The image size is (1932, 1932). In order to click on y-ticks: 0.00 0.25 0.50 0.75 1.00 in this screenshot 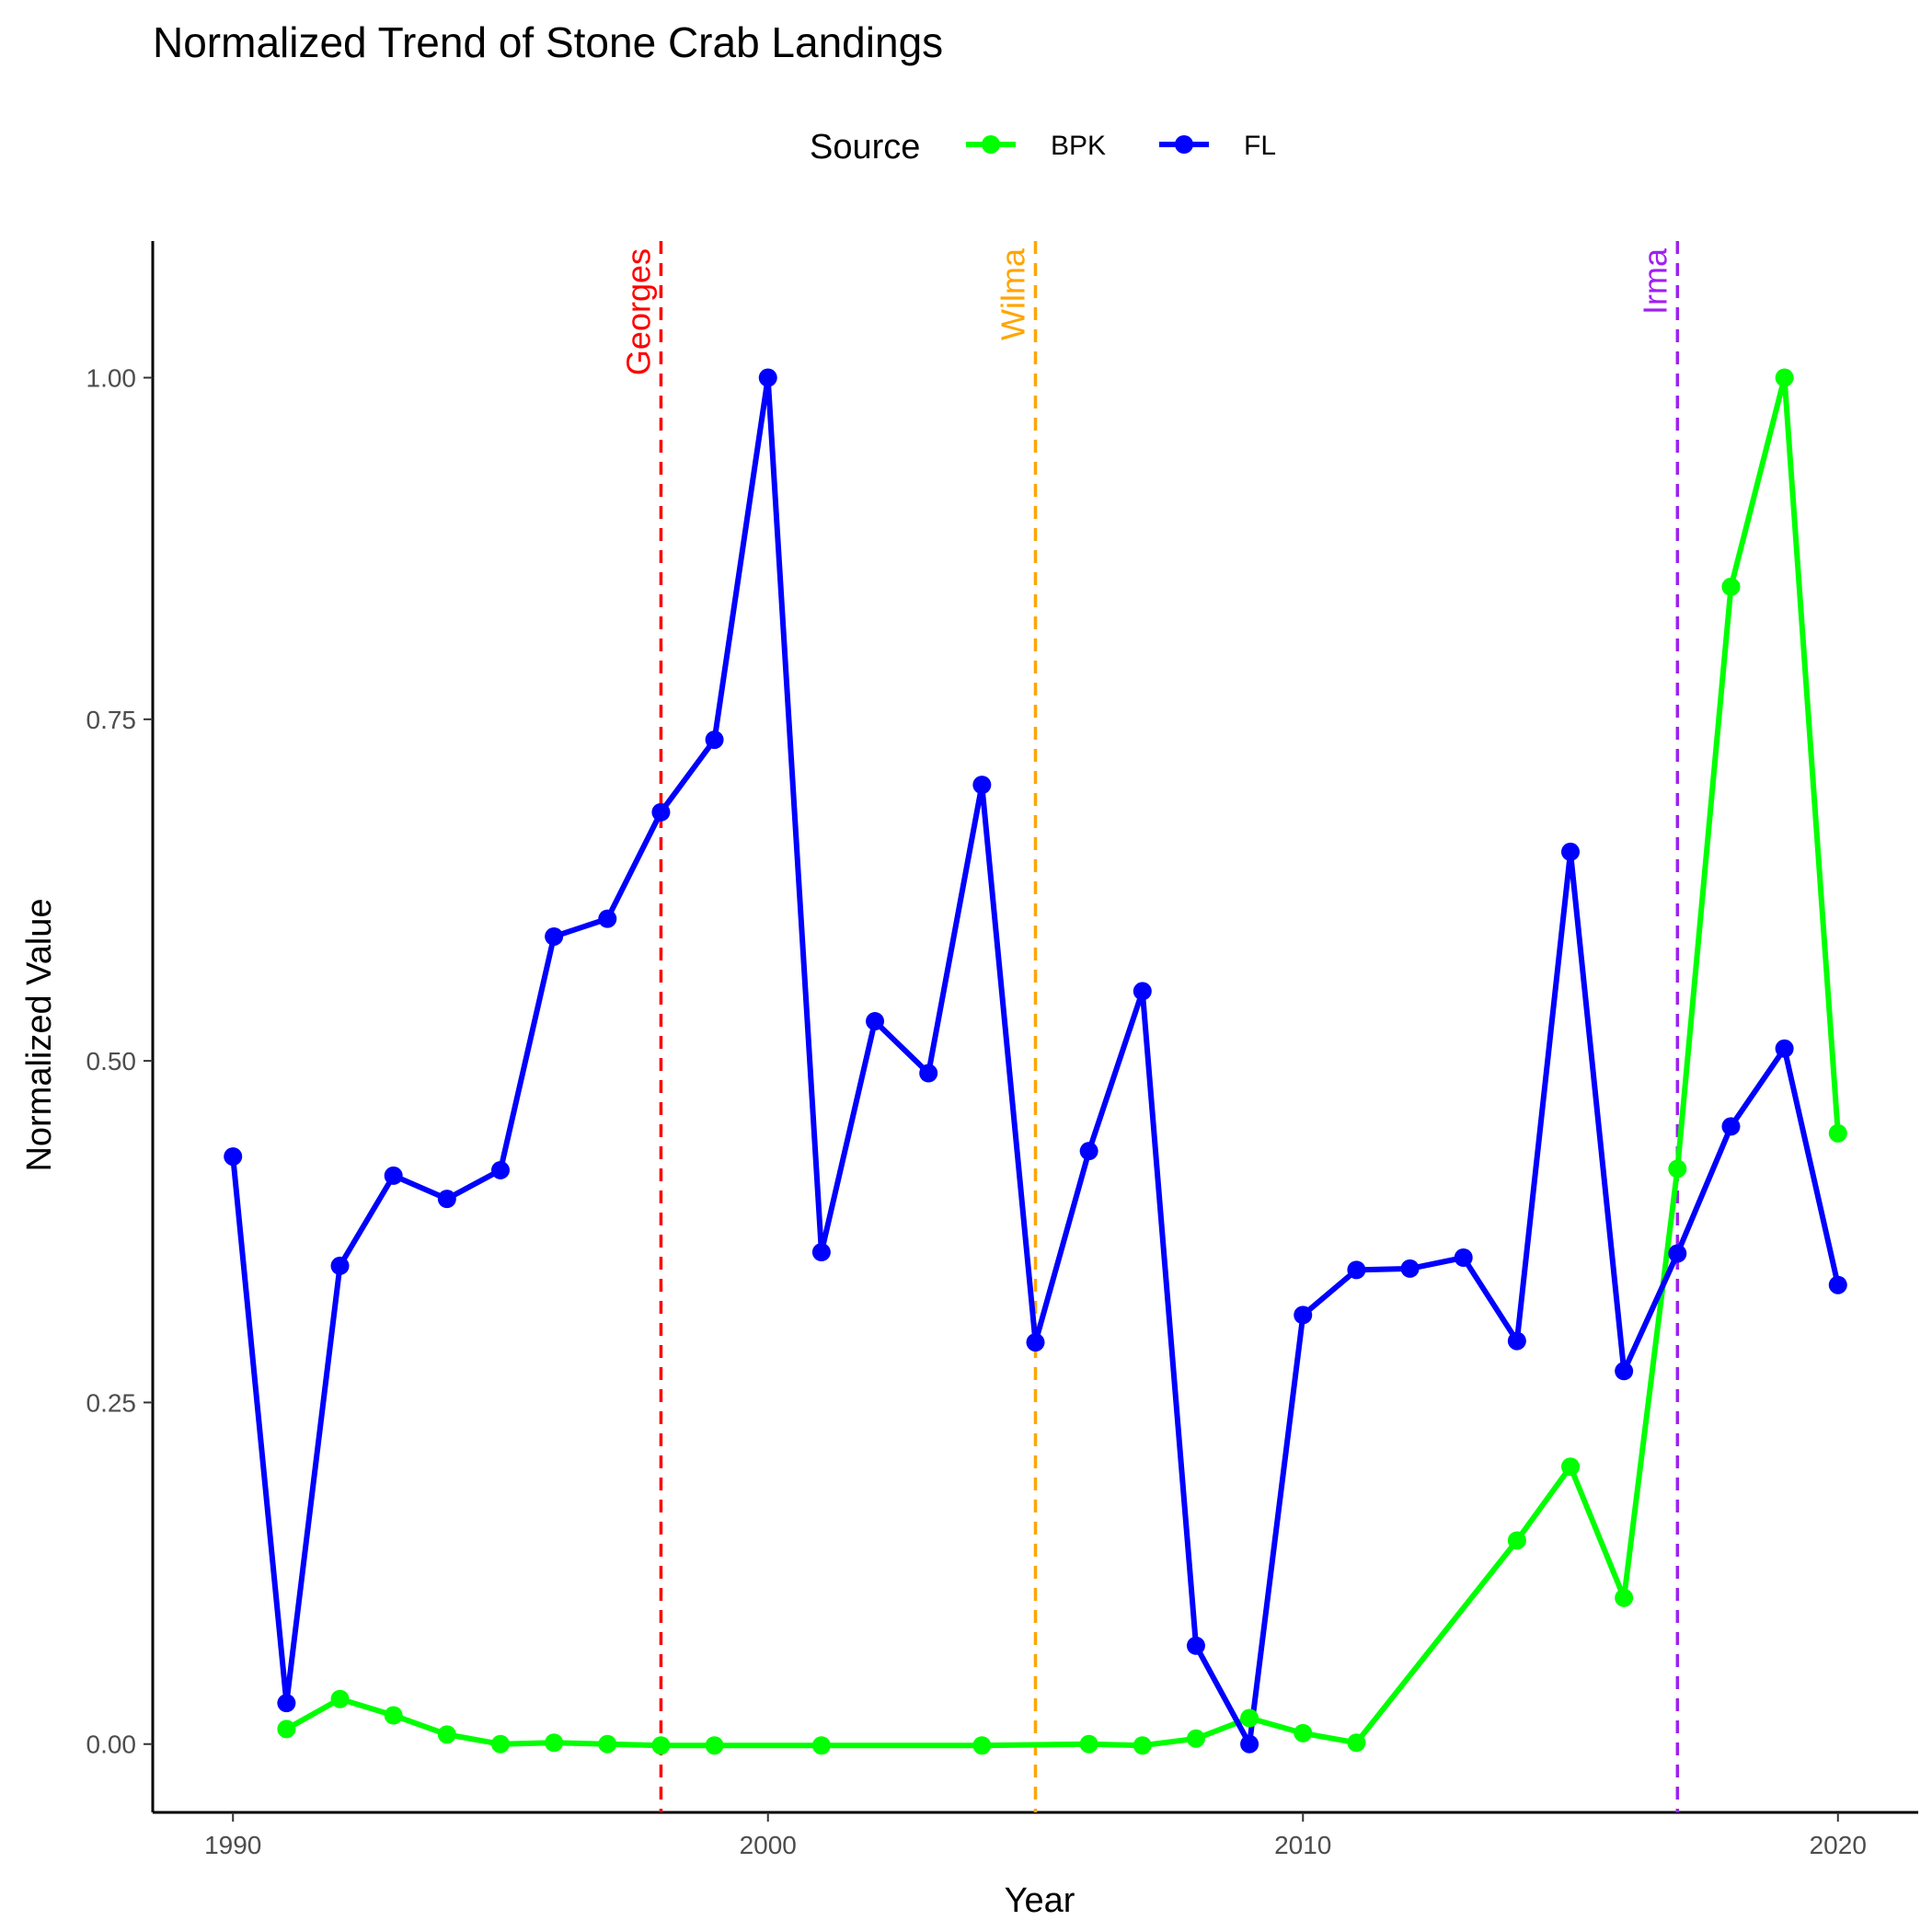, I will do `click(120, 1061)`.